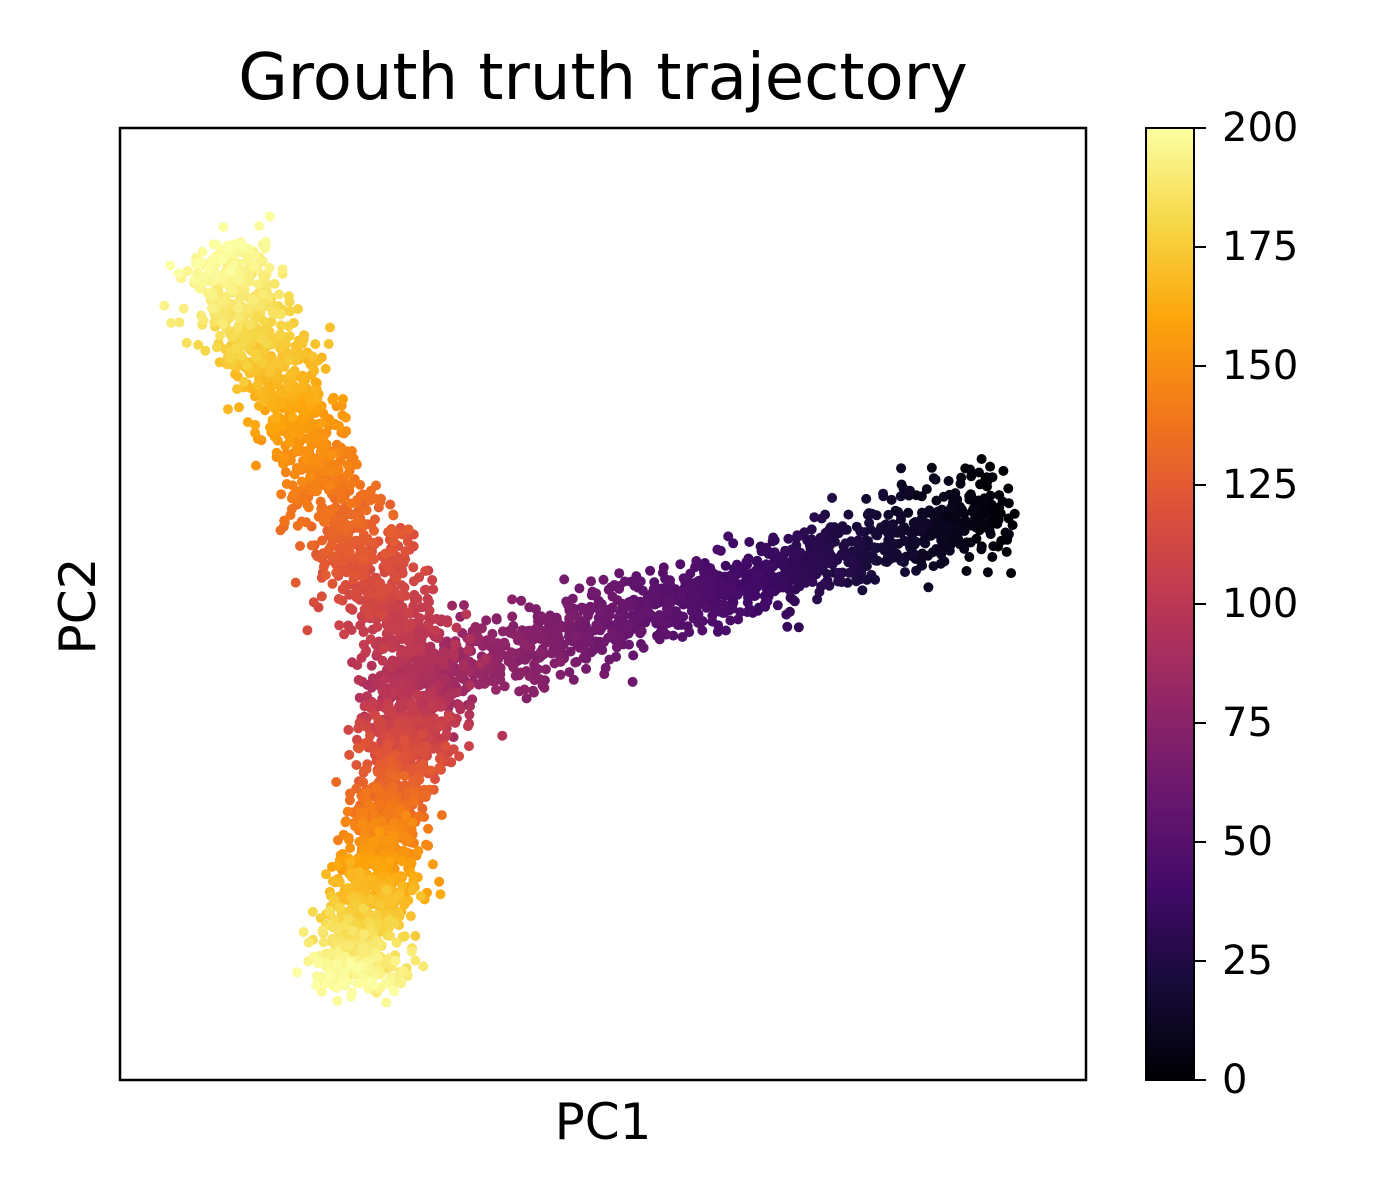 The height and width of the screenshot is (1200, 1380). I want to click on colorbar: 0 25 50 75 100 125 150 175 200, so click(1221, 604).